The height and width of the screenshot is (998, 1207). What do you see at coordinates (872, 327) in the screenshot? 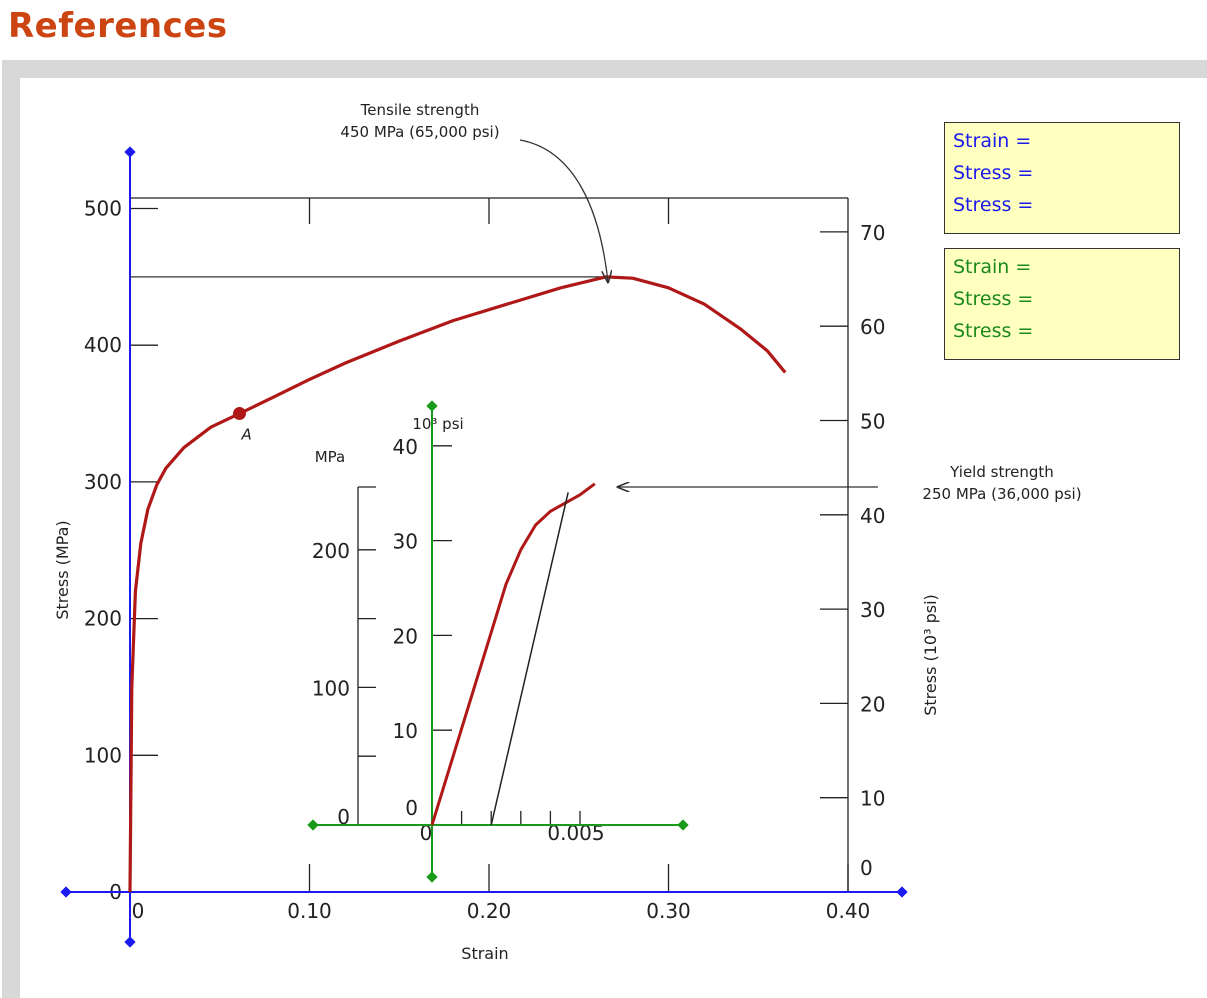
I see `y-right-tick-label: 60` at bounding box center [872, 327].